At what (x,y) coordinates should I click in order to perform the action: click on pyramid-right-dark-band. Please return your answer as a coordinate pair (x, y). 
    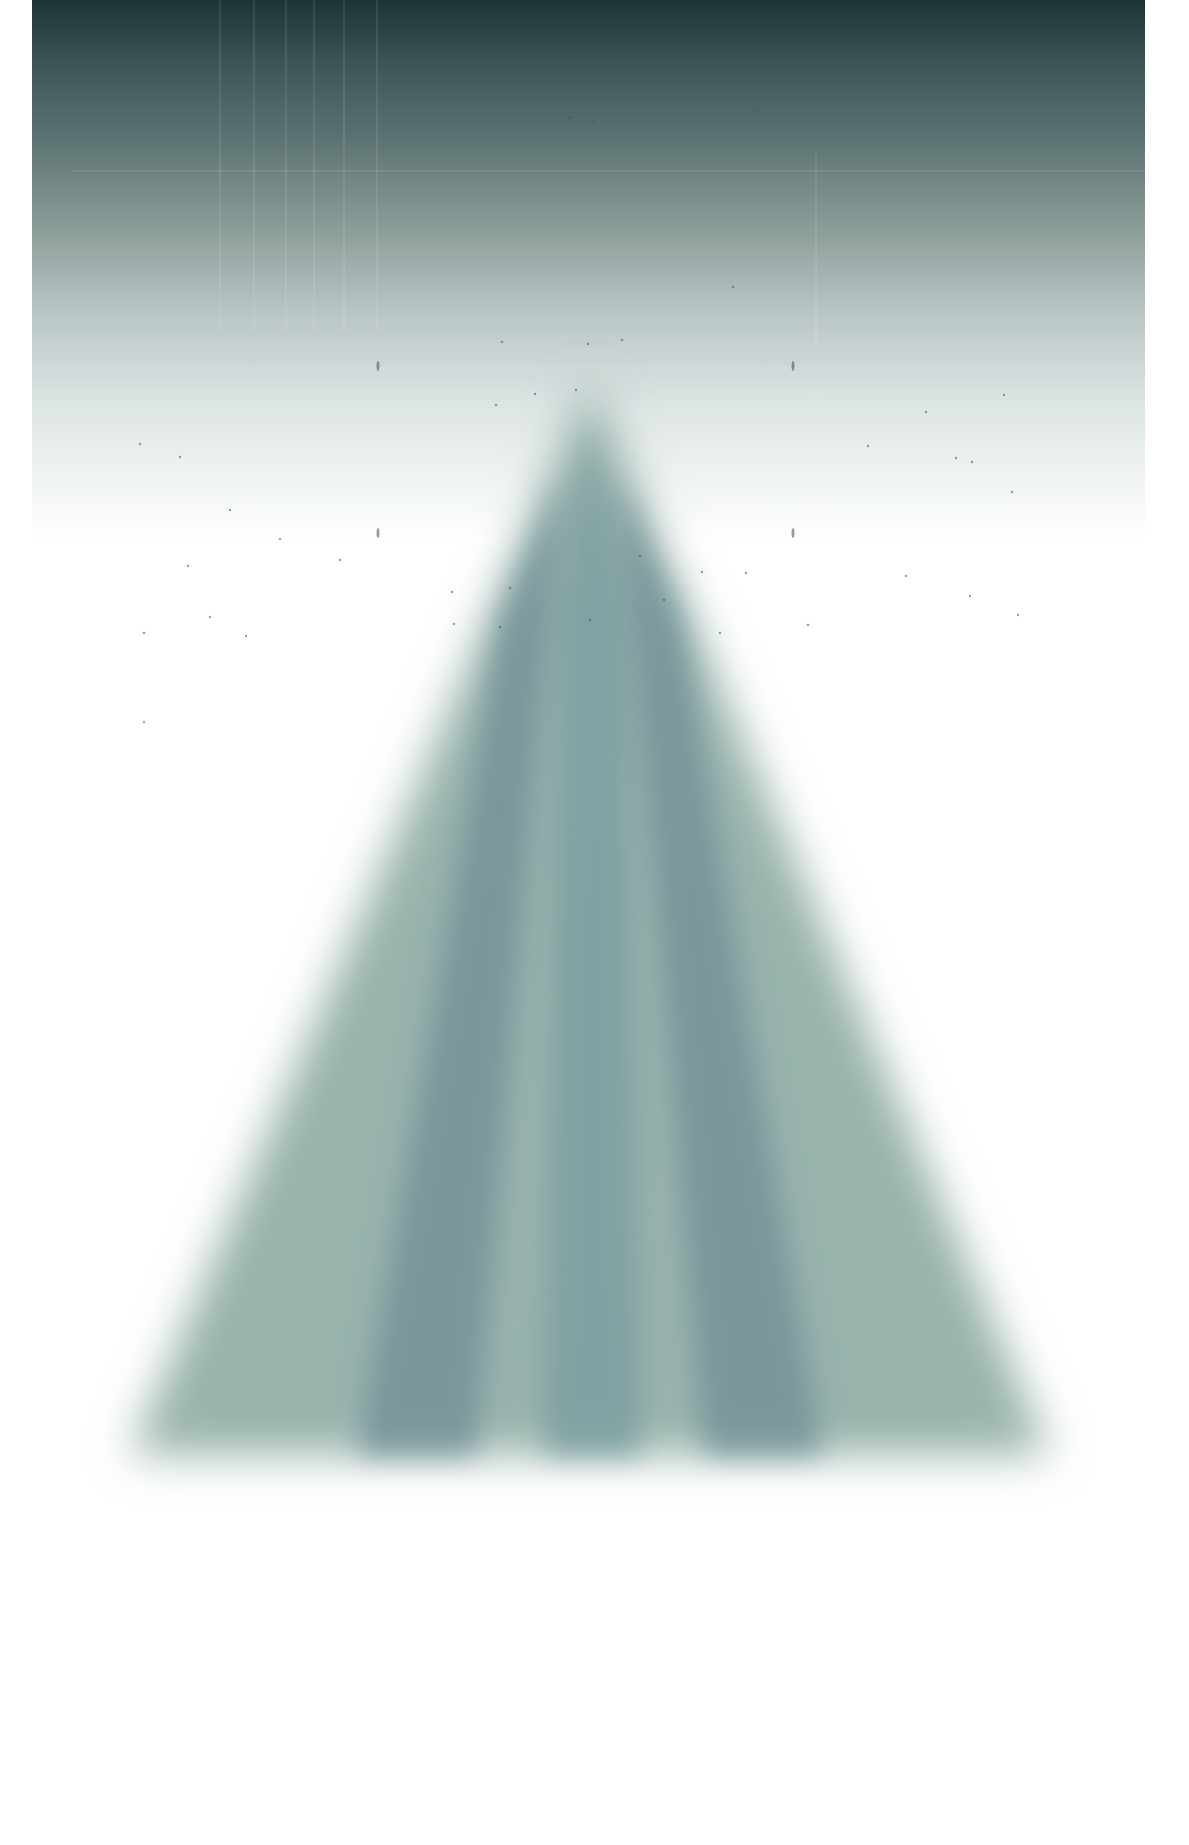
    Looking at the image, I should click on (718, 962).